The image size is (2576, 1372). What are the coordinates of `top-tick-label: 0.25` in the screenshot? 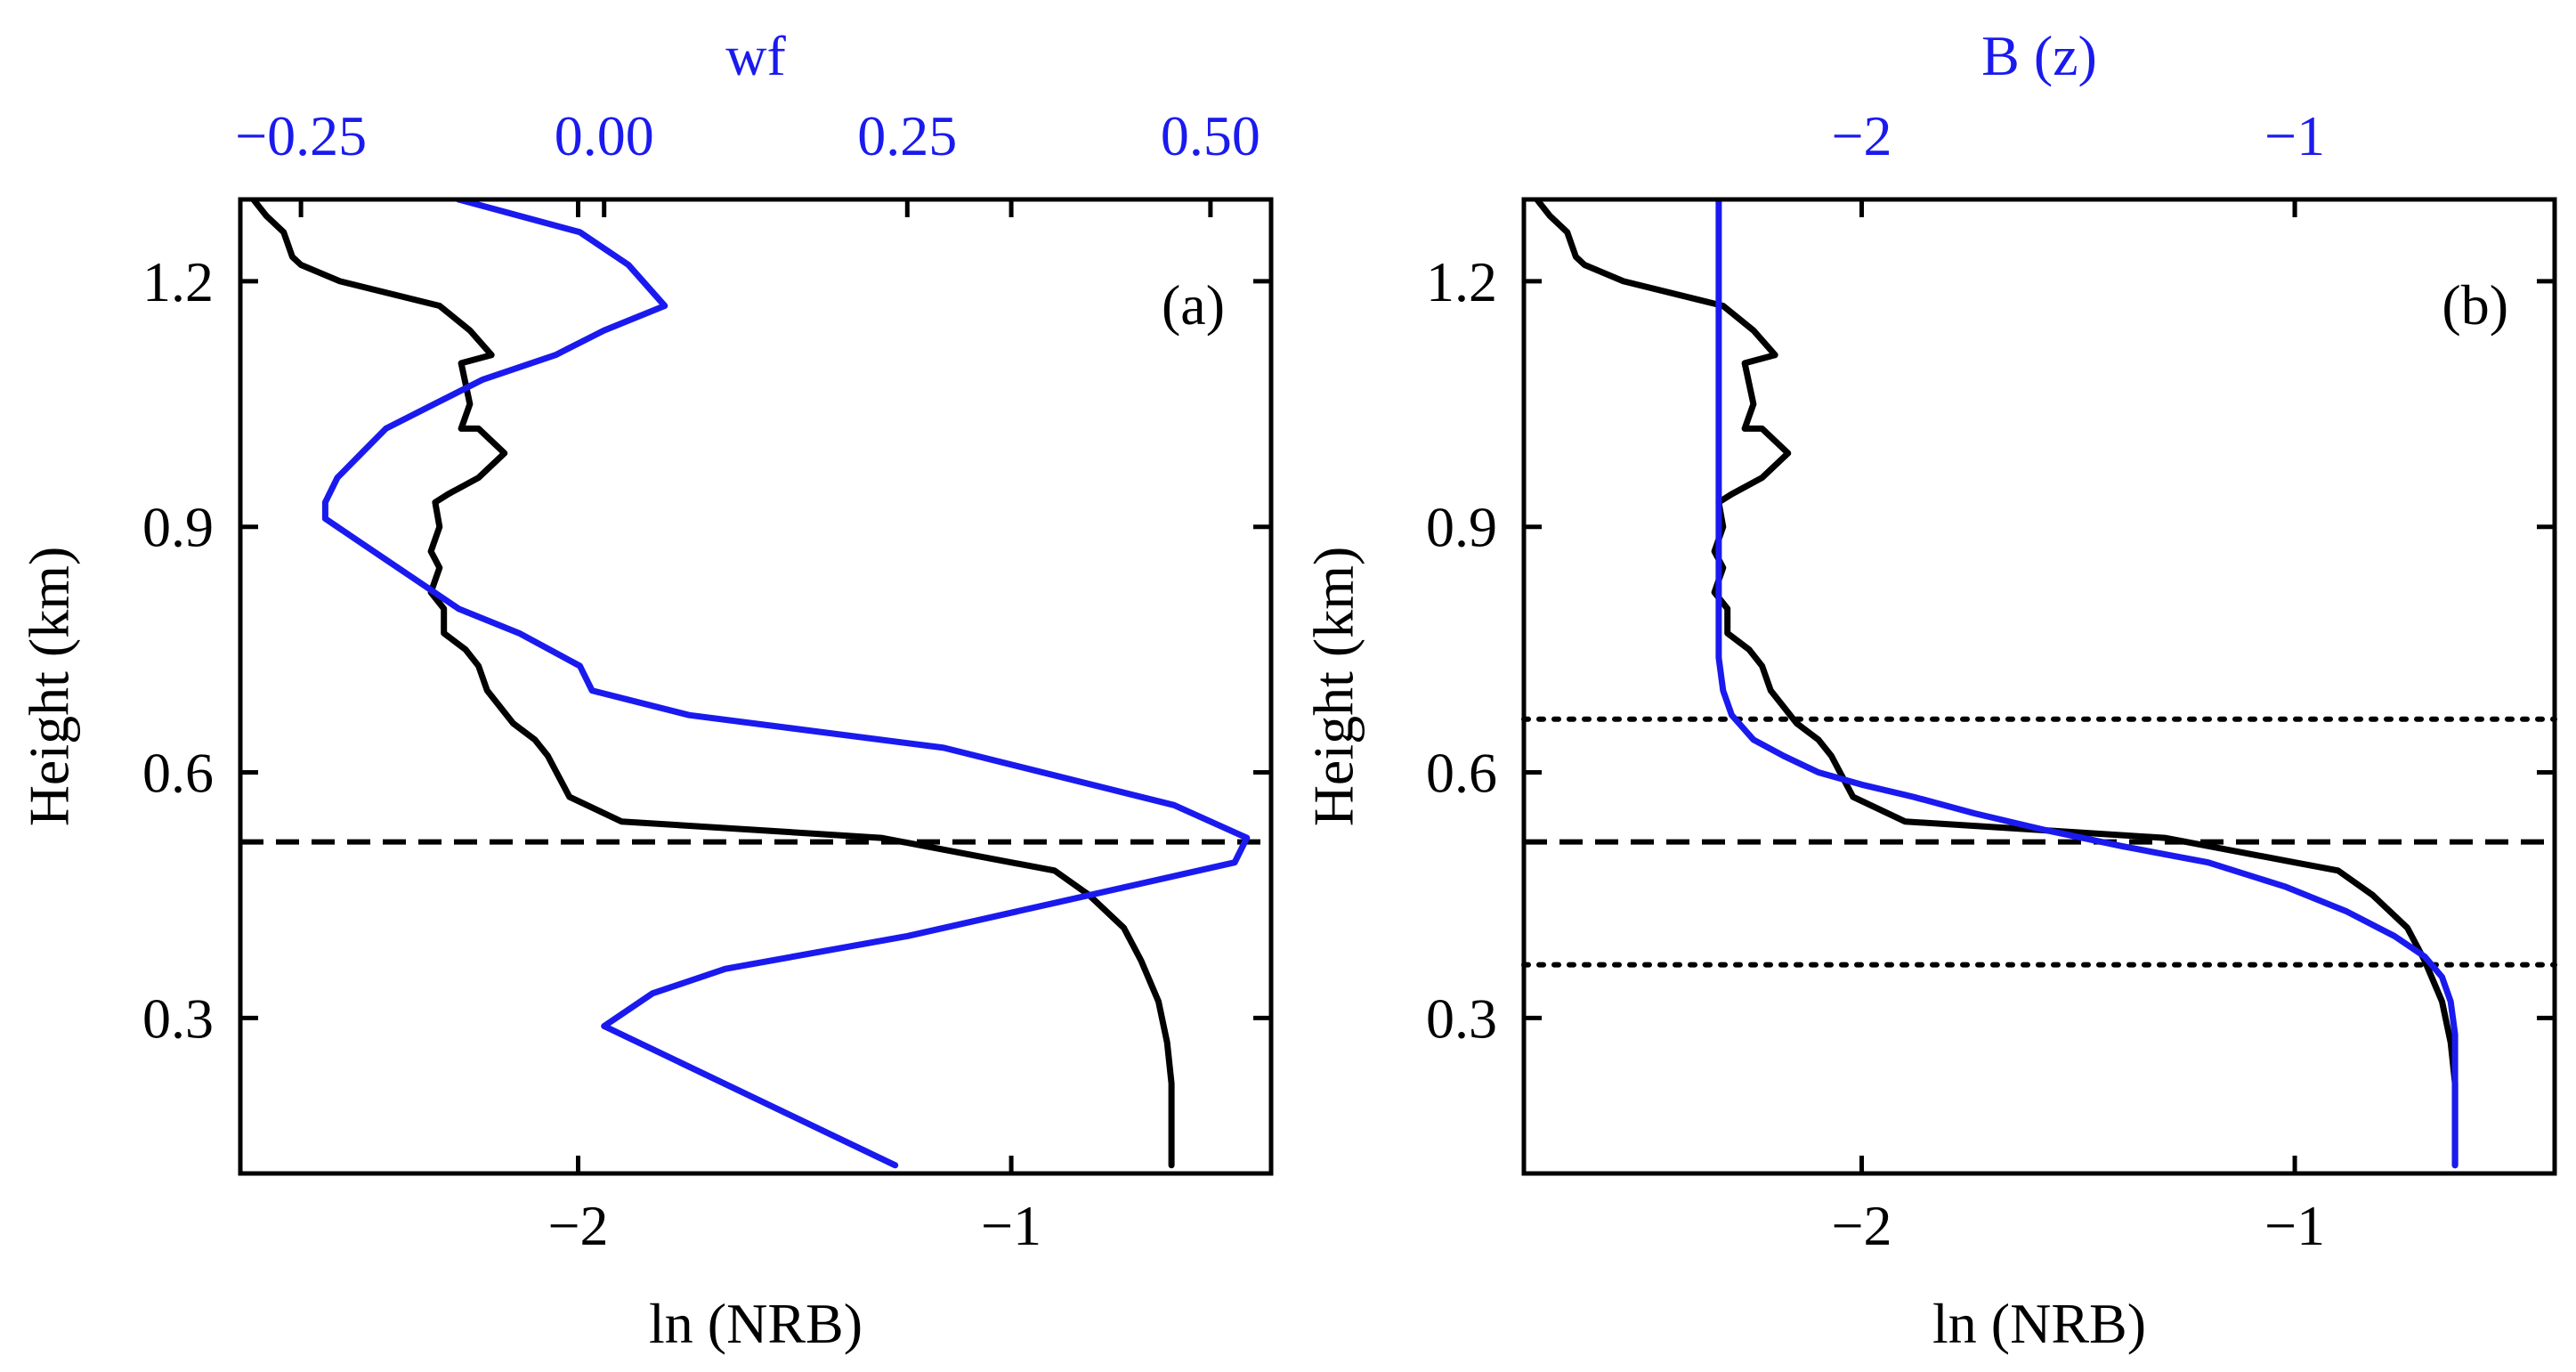 It's located at (907, 135).